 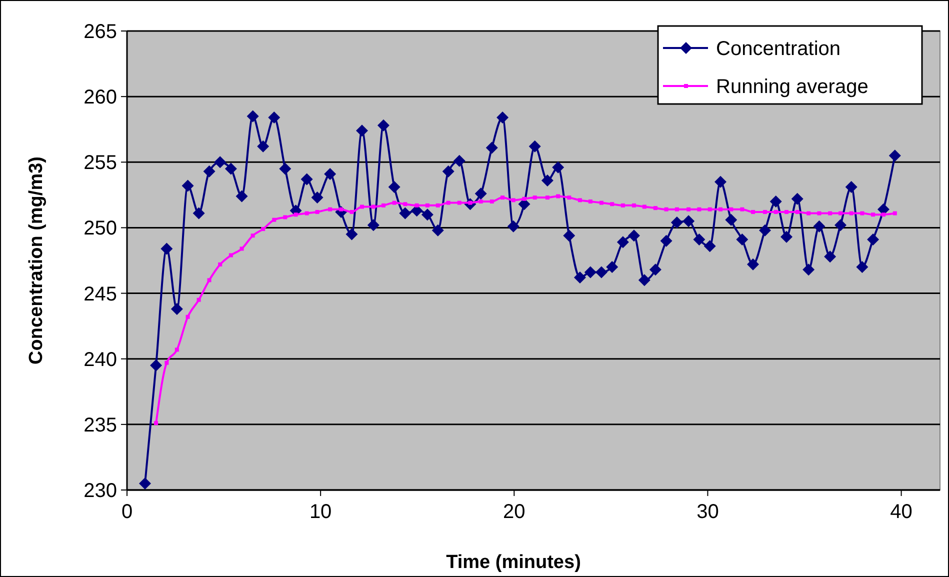 What do you see at coordinates (514, 512) in the screenshot?
I see `x-tick-label: 20` at bounding box center [514, 512].